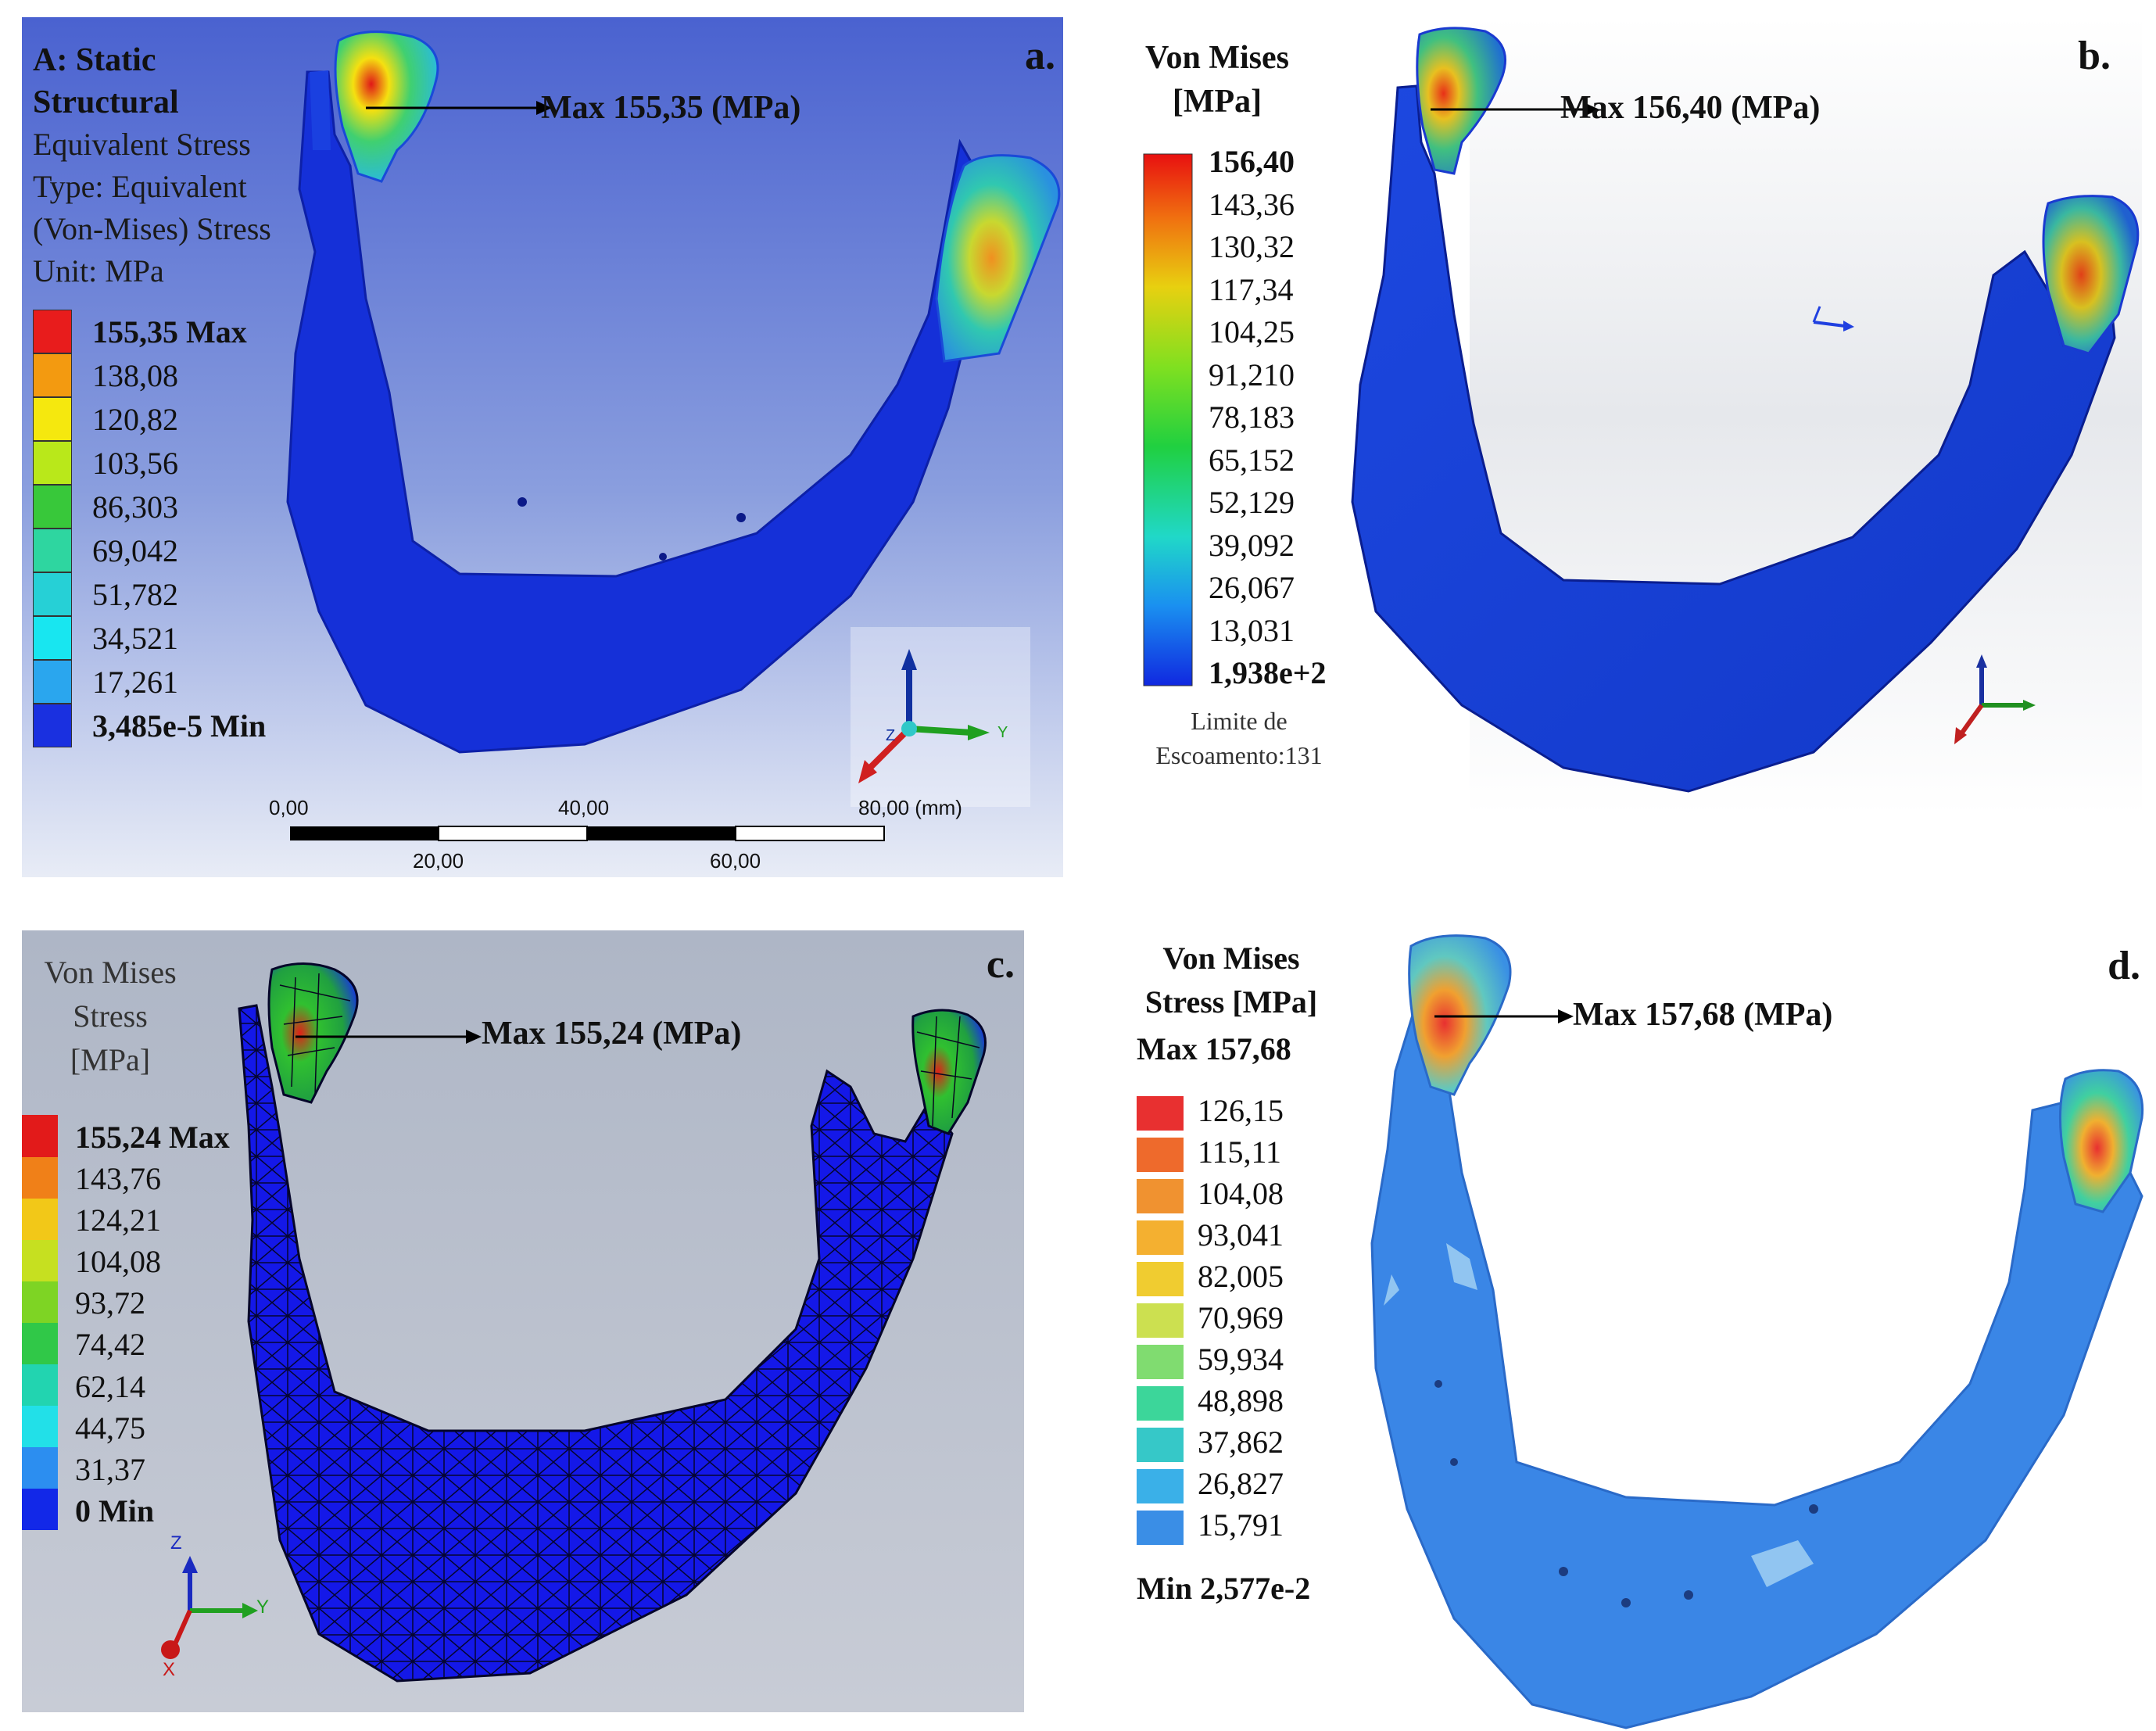 The height and width of the screenshot is (1731, 2156). Describe the element at coordinates (106, 81) in the screenshot. I see `panel-a-header: A: Static Structural` at that location.